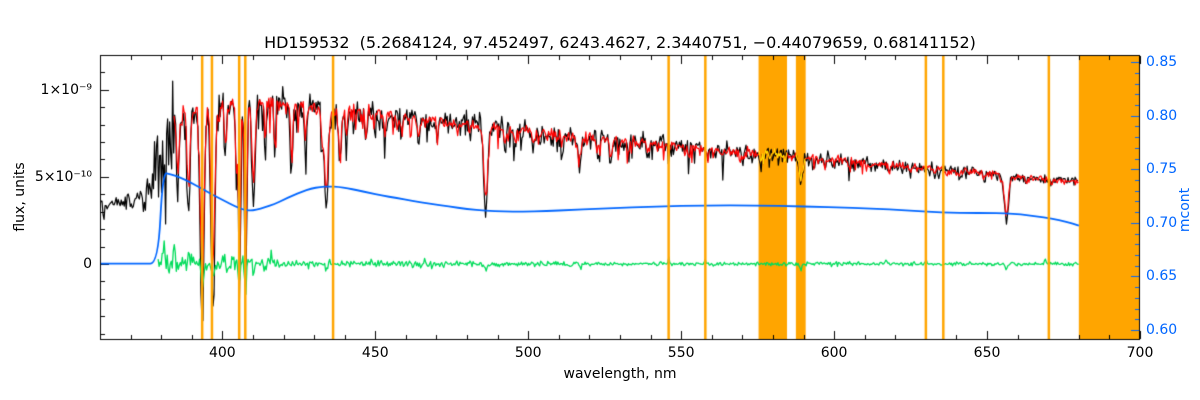 This screenshot has width=1200, height=400. Describe the element at coordinates (1162, 222) in the screenshot. I see `y-right-tick-label: 0.70` at that location.